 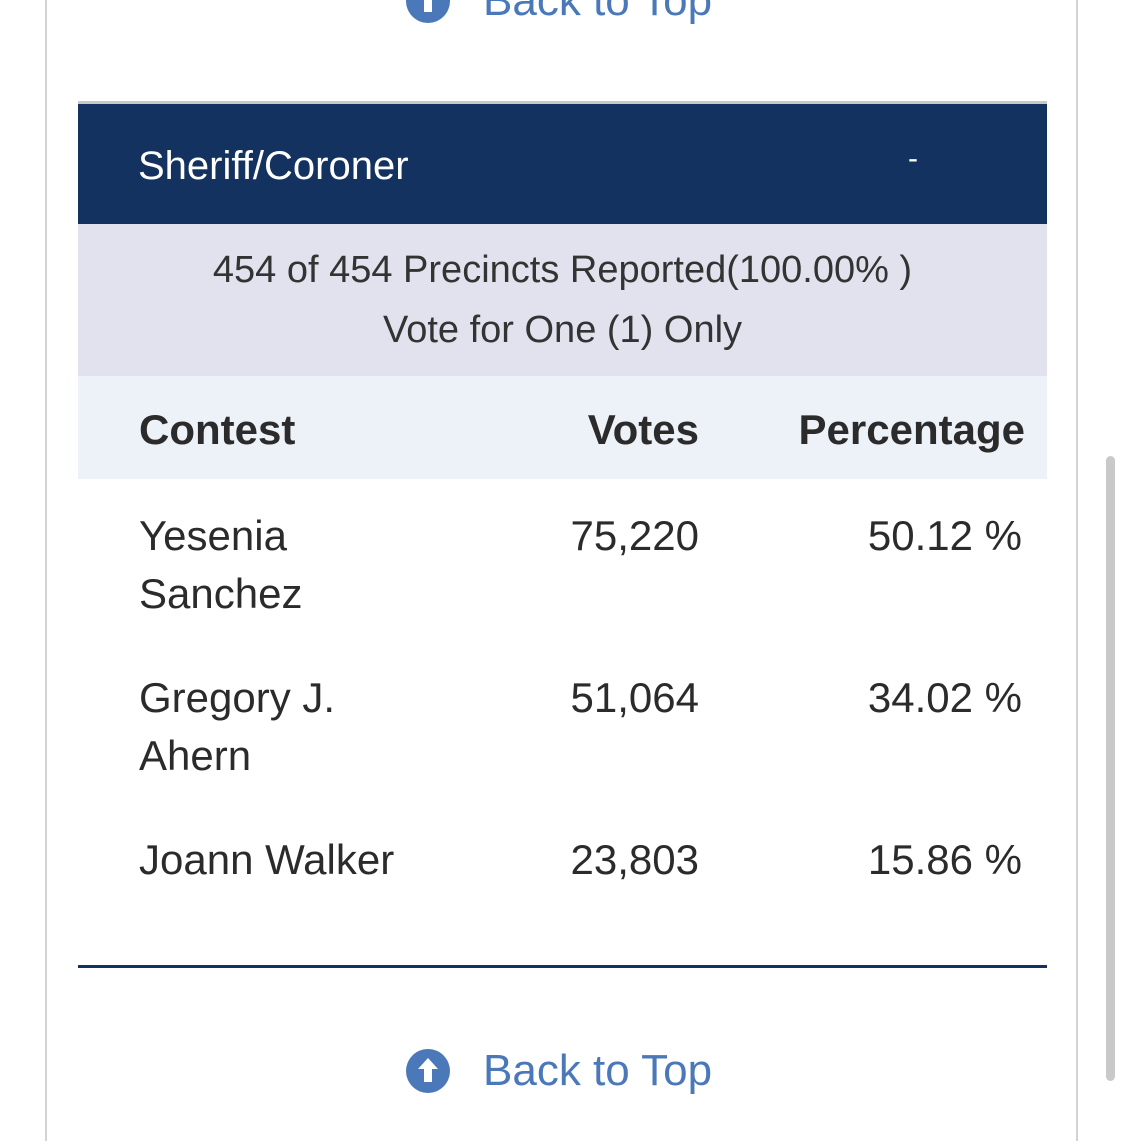 I want to click on table-bottom-rule, so click(x=562, y=966).